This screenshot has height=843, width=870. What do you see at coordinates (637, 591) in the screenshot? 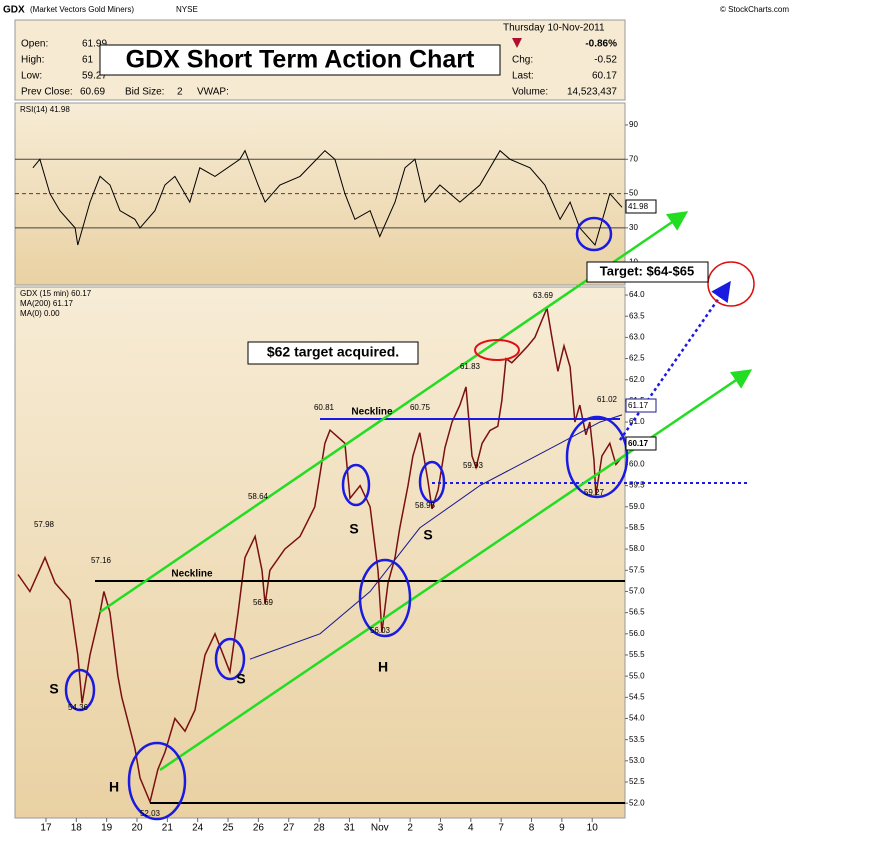
I see `y-tick-label: 57.0` at bounding box center [637, 591].